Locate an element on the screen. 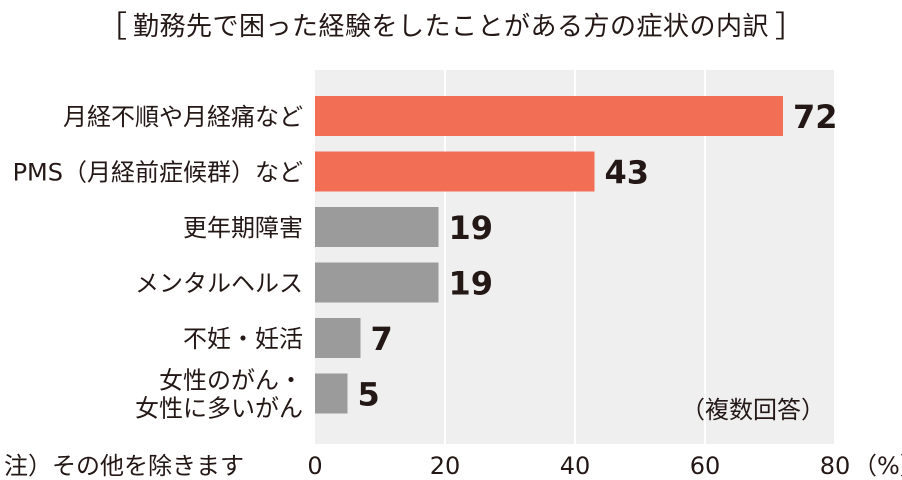 The width and height of the screenshot is (902, 480). x-axis-ticks: 0 20 40 60 80 is located at coordinates (578, 466).